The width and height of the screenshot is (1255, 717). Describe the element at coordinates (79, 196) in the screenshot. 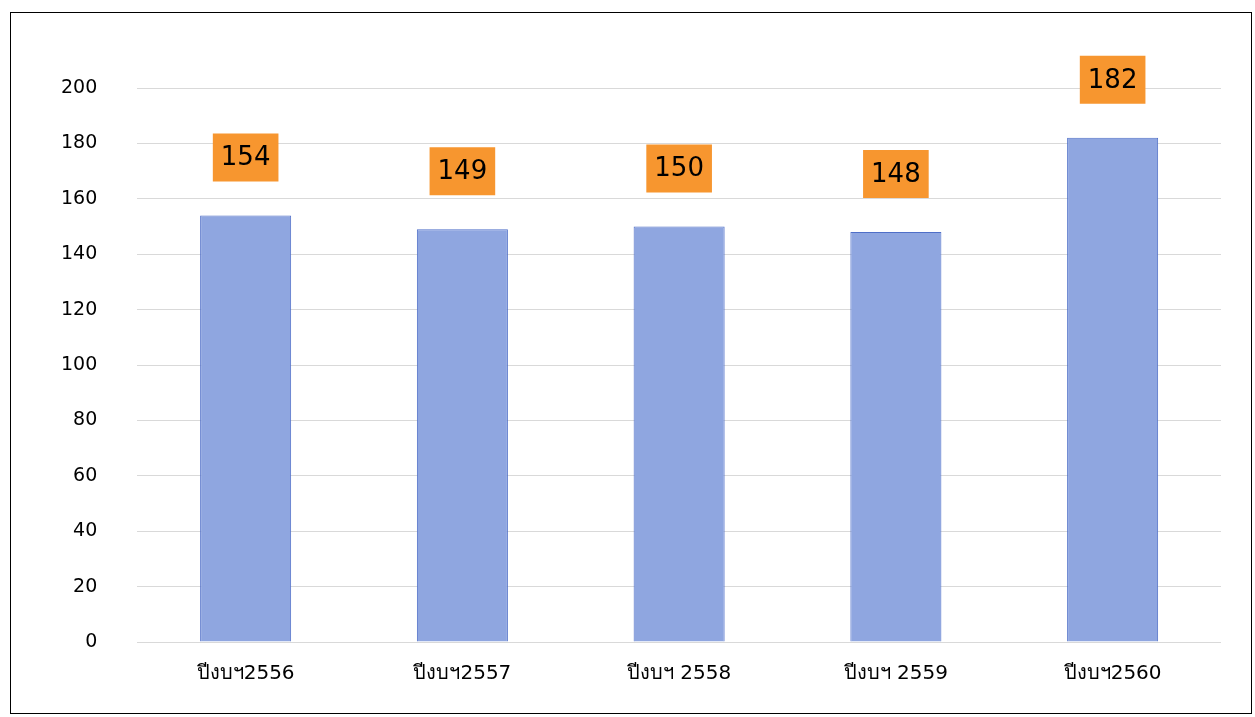

I see `y-tick-label: 160` at that location.